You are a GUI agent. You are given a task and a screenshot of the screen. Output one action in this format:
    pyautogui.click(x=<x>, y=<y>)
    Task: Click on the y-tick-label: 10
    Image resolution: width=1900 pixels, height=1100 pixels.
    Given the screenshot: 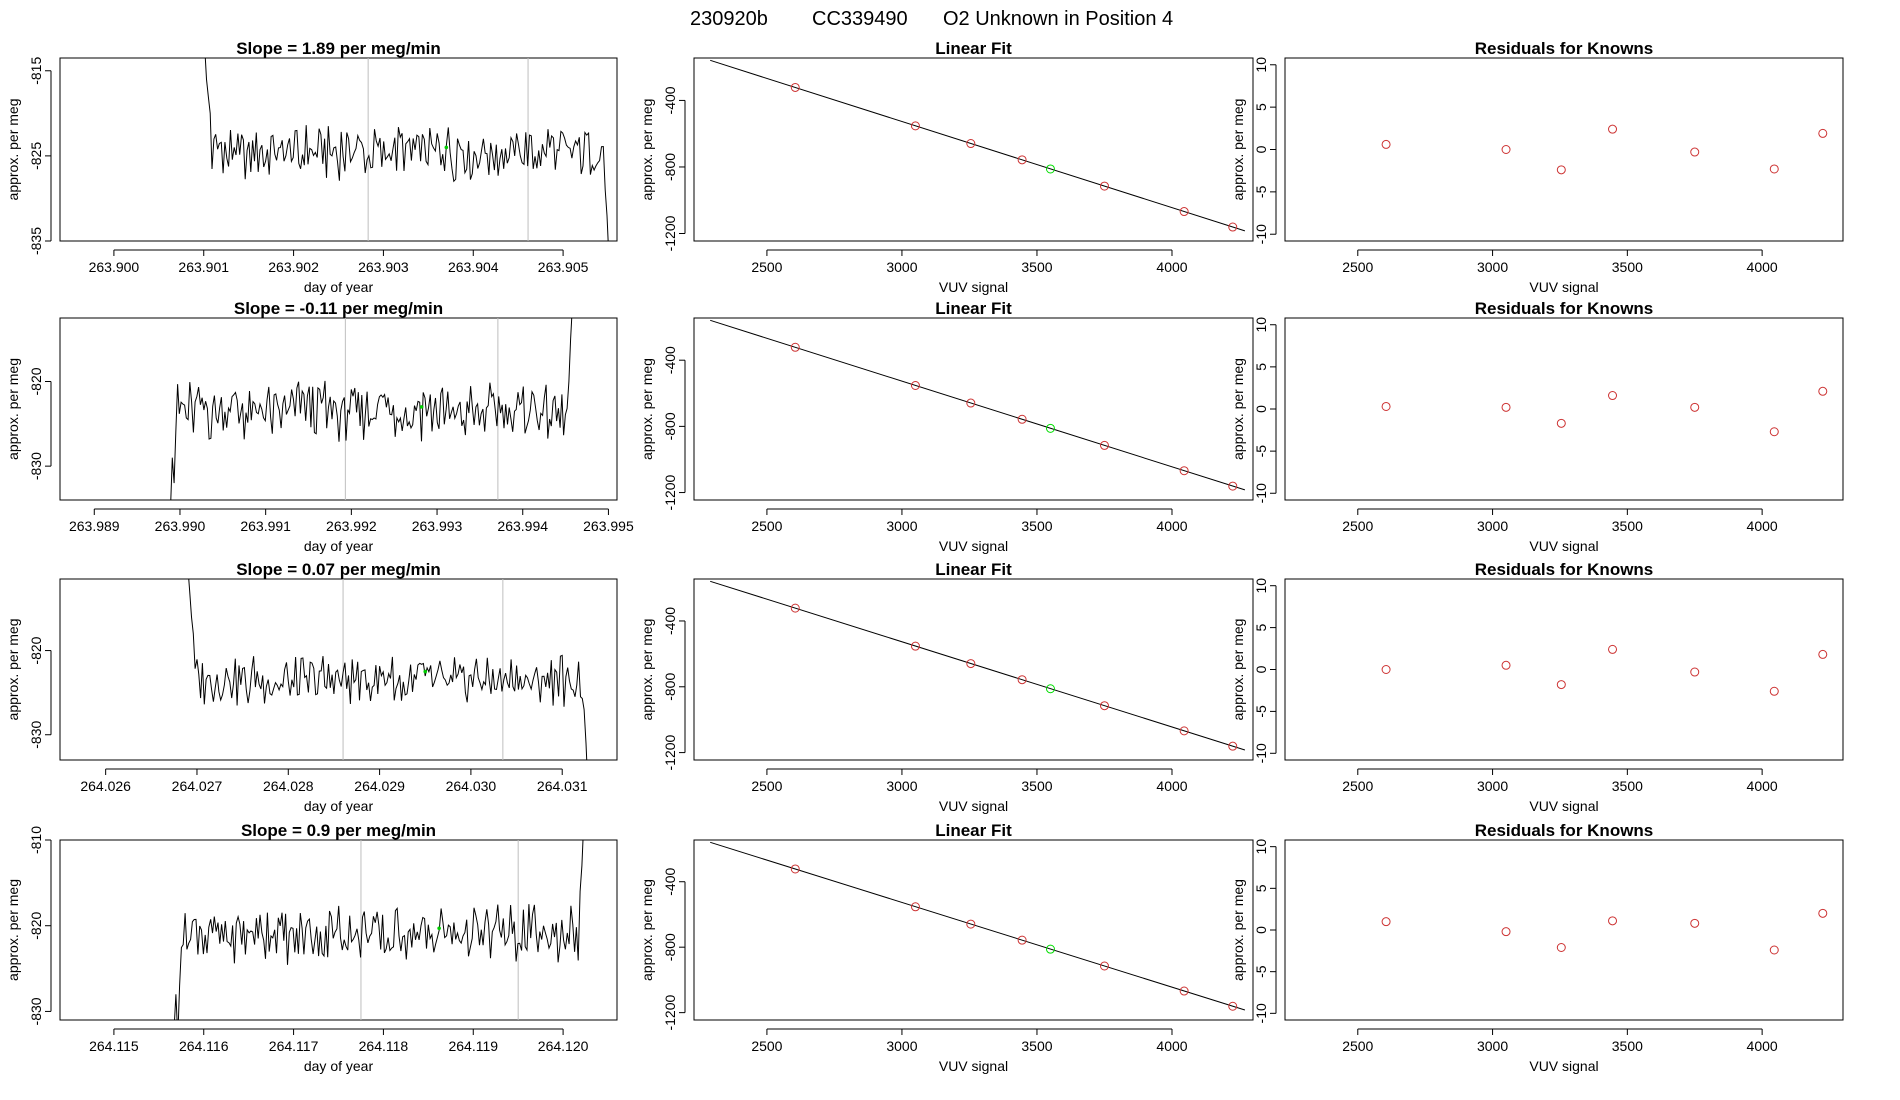 What is the action you would take?
    pyautogui.click(x=1261, y=65)
    